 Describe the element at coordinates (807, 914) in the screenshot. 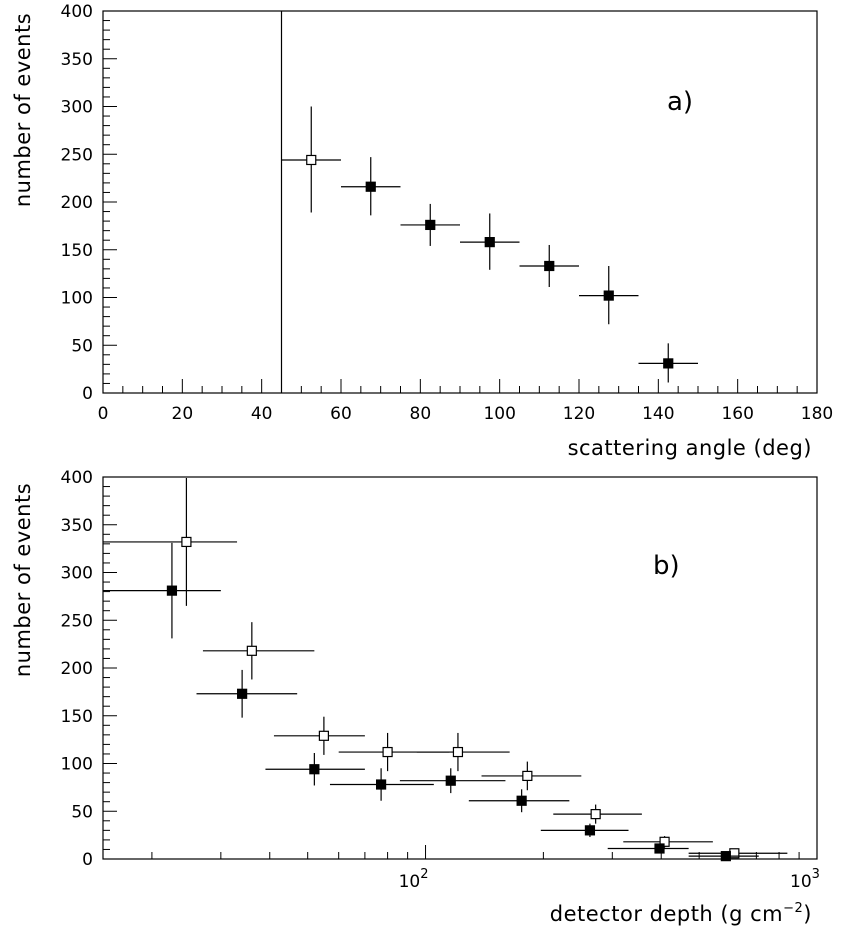

I see `x-axis-title-b-close: )` at that location.